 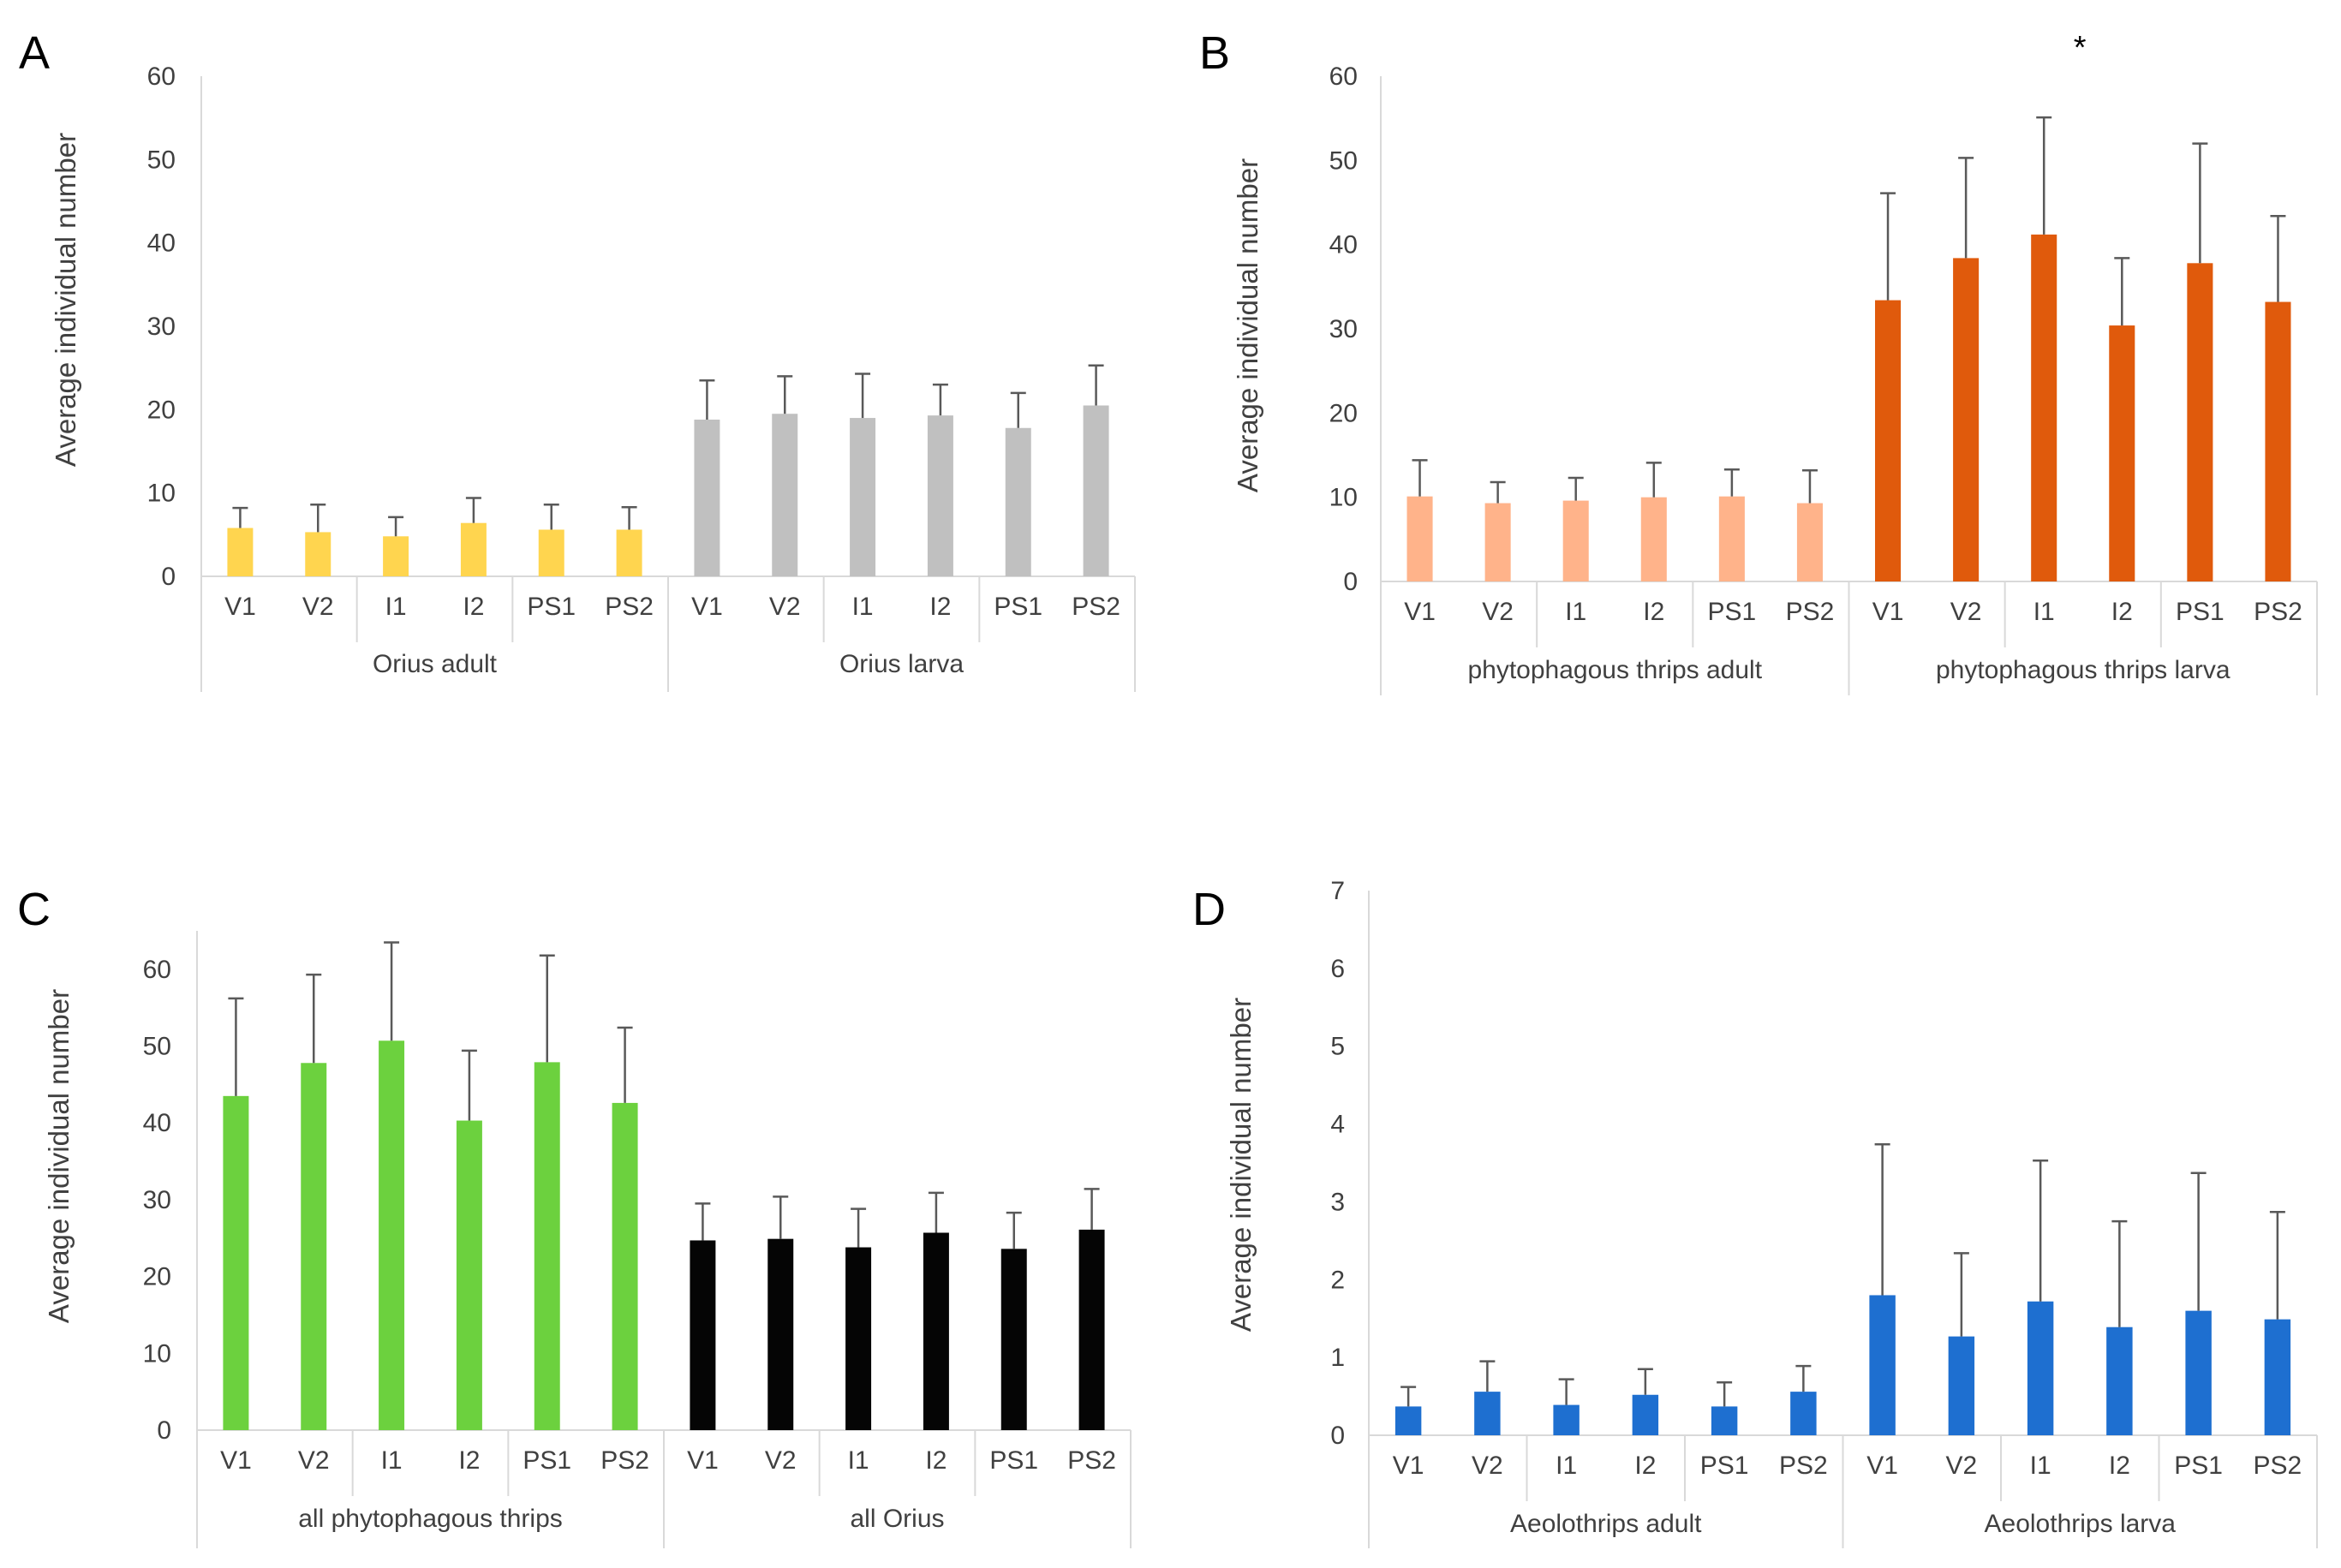 I want to click on panel-d-ytick: 6, so click(x=1337, y=969).